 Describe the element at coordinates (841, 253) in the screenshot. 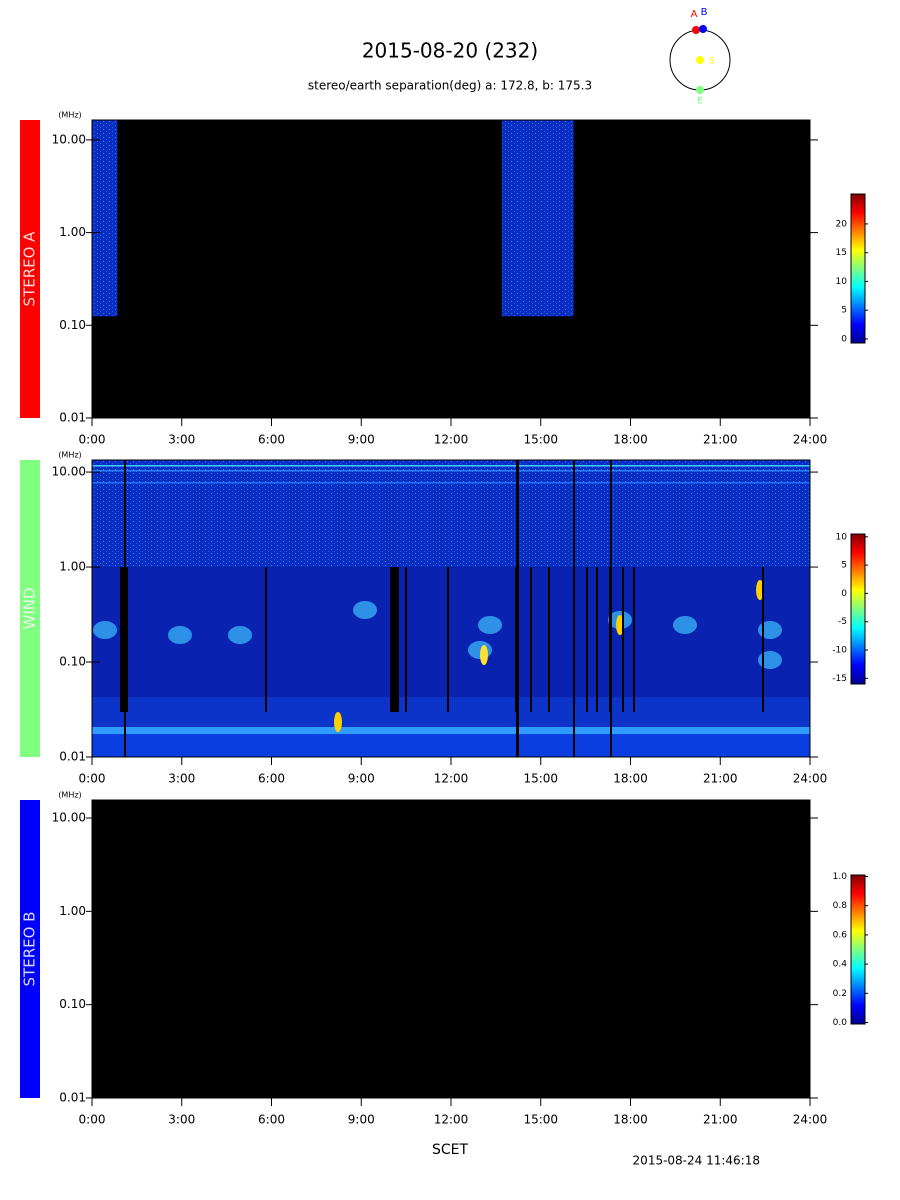

I see `colorbar-label: 15` at that location.